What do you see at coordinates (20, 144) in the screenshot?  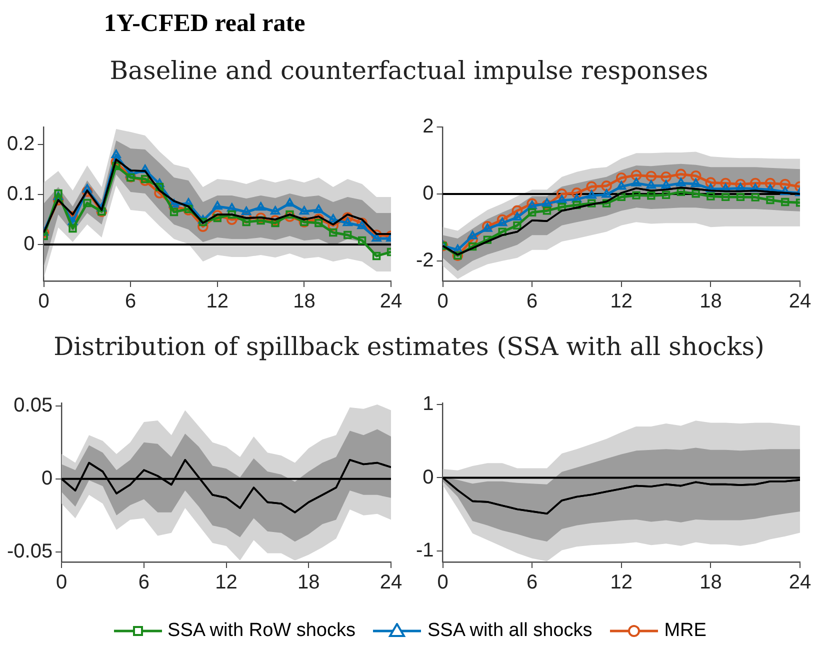 I see `y-tick-label: 0.2` at bounding box center [20, 144].